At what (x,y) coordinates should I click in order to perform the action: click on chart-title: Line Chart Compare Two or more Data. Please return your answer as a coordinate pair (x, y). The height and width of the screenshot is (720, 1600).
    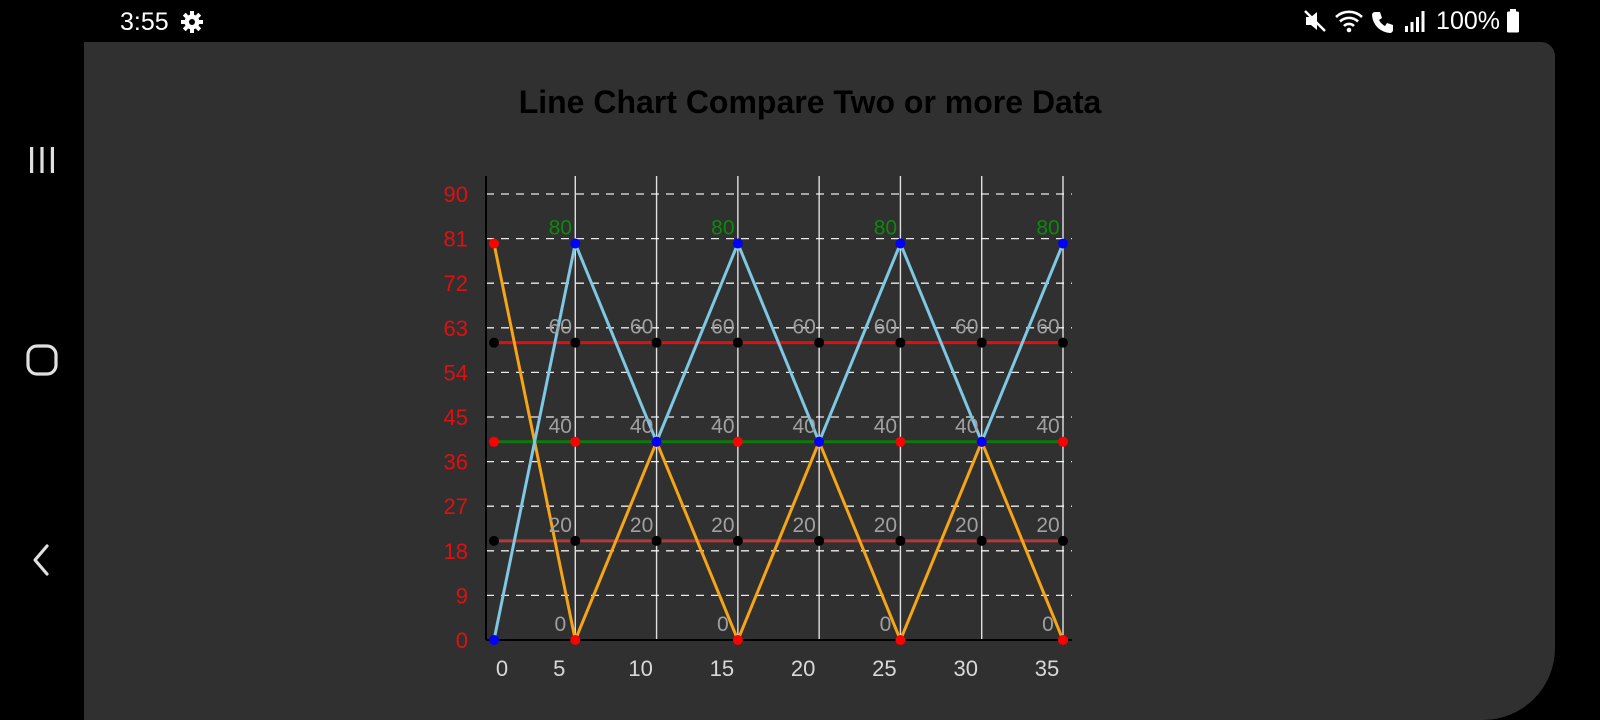
    Looking at the image, I should click on (810, 102).